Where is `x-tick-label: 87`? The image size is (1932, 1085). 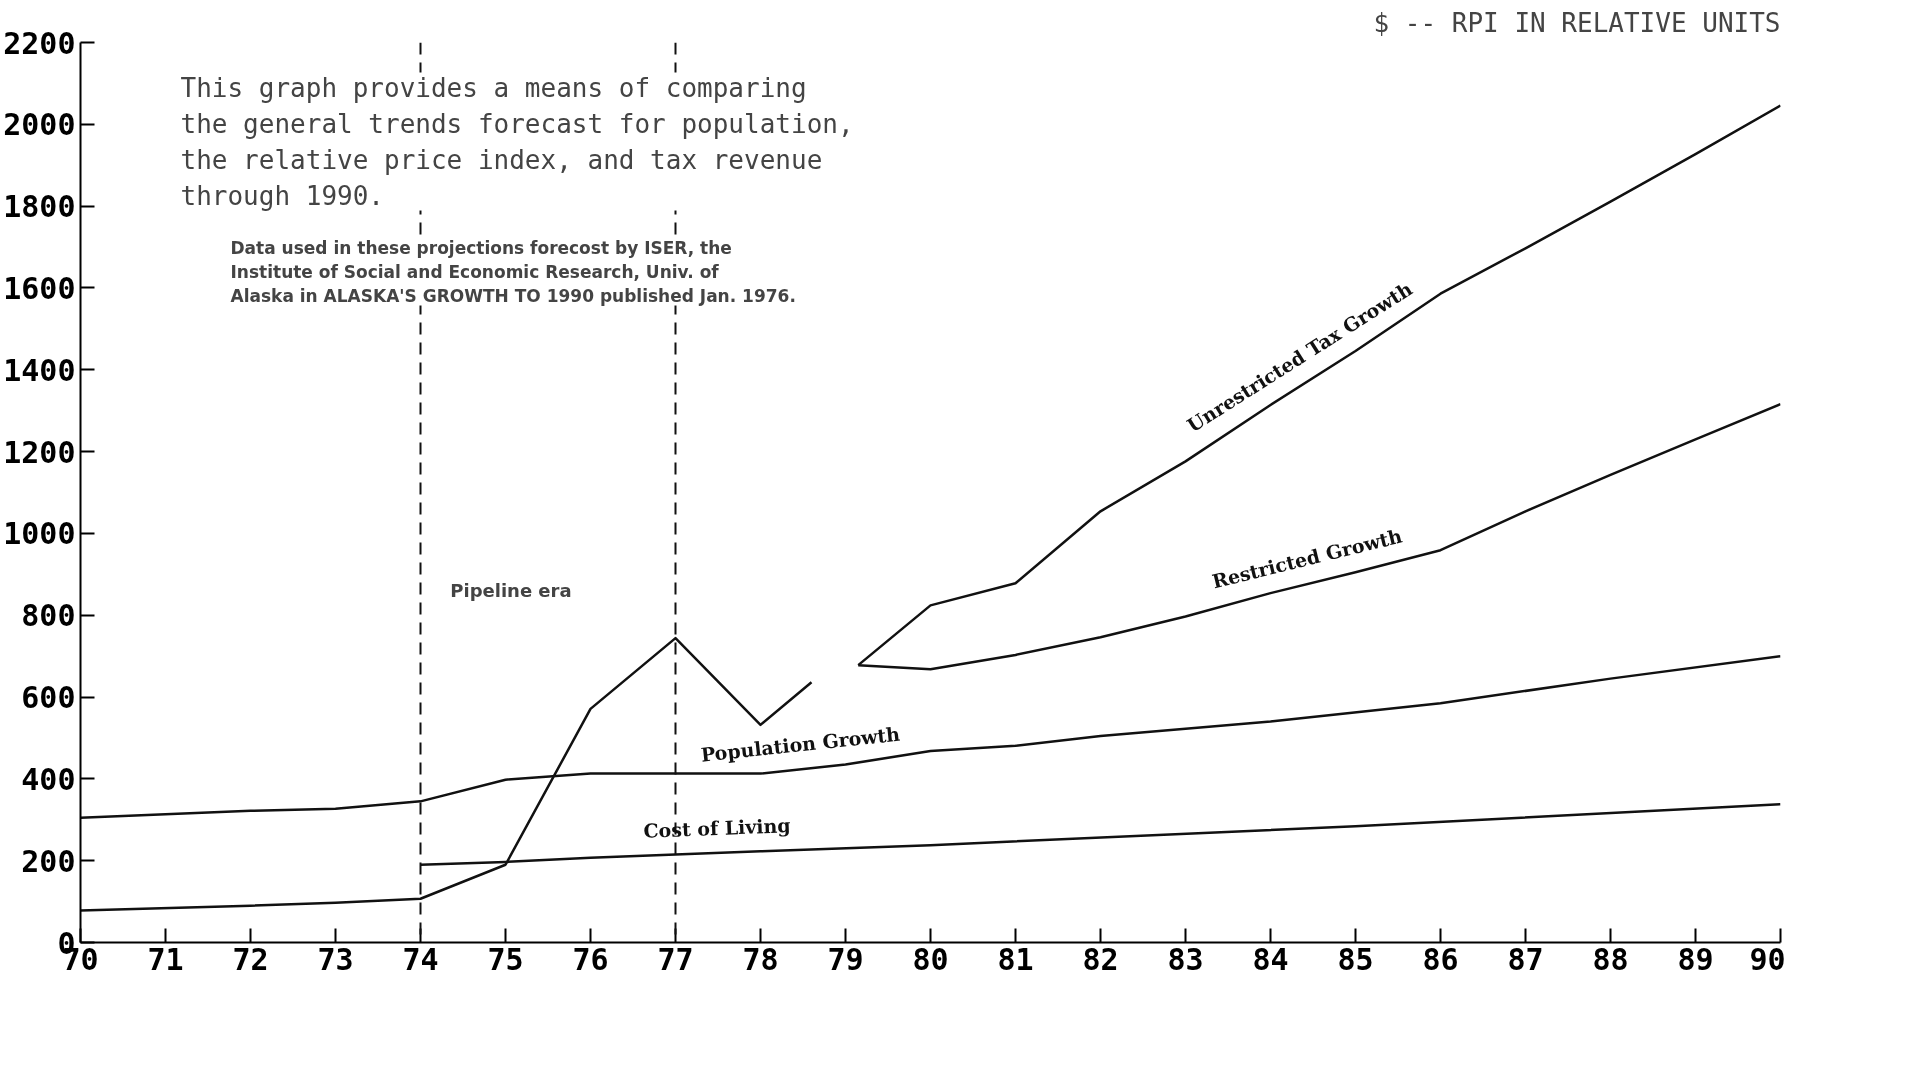
x-tick-label: 87 is located at coordinates (1525, 959).